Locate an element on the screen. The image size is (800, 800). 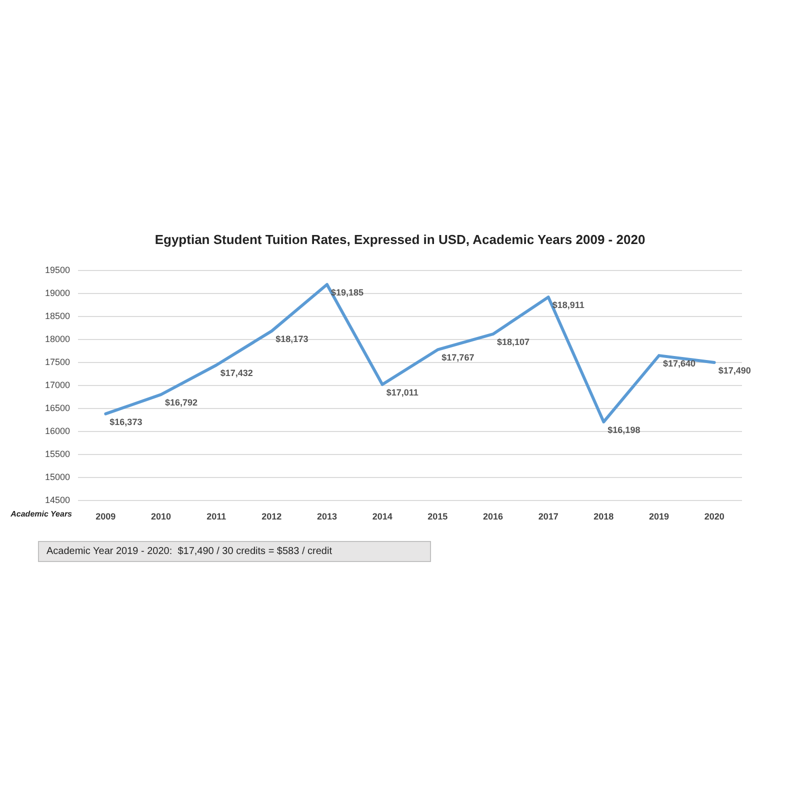
x-tick-label: 2013 is located at coordinates (327, 517).